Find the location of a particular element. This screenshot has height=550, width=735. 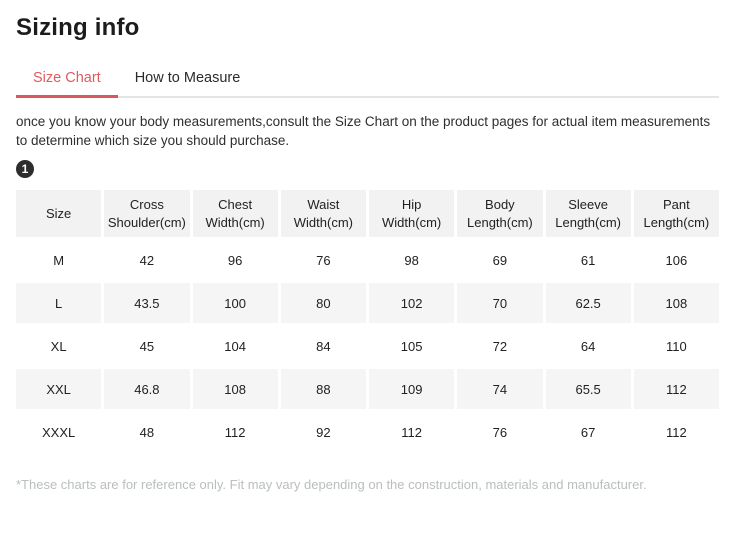

table-row: XL 45 104 84 105 72 64 110 is located at coordinates (367, 346).